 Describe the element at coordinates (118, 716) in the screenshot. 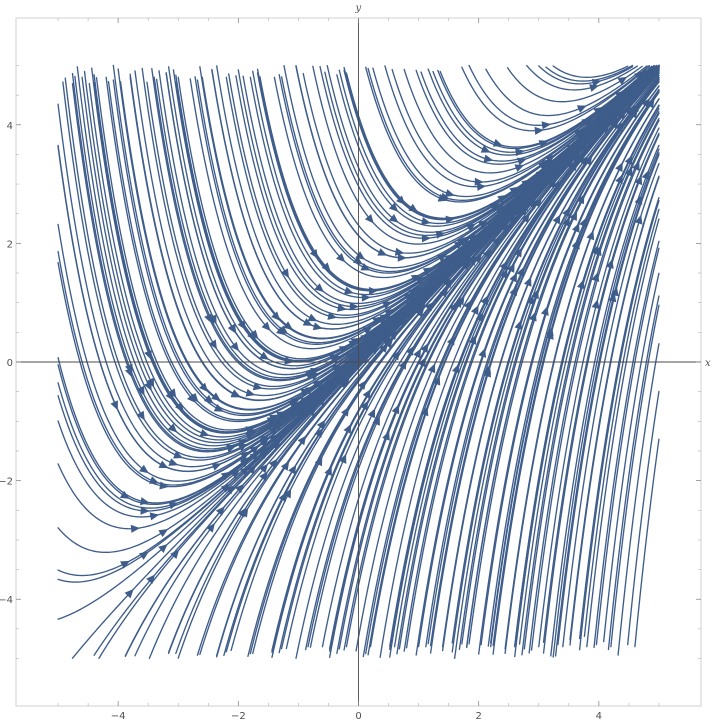

I see `x-tick-label: −4` at that location.